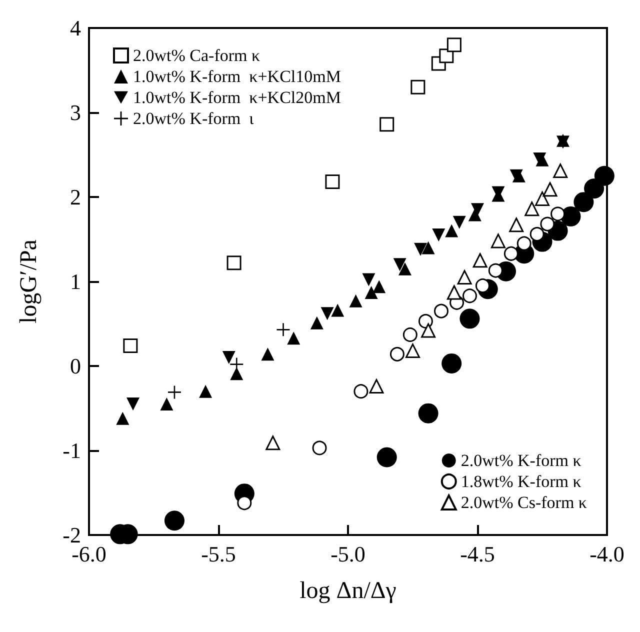 The height and width of the screenshot is (632, 640). I want to click on x-axis-title: log Δn/Δγ, so click(348, 591).